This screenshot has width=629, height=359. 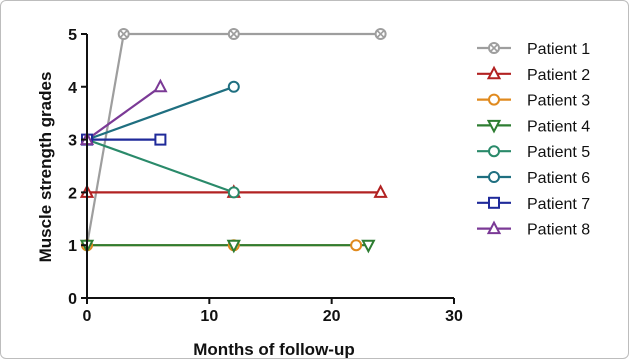 What do you see at coordinates (72, 246) in the screenshot?
I see `y-tick-label: 1` at bounding box center [72, 246].